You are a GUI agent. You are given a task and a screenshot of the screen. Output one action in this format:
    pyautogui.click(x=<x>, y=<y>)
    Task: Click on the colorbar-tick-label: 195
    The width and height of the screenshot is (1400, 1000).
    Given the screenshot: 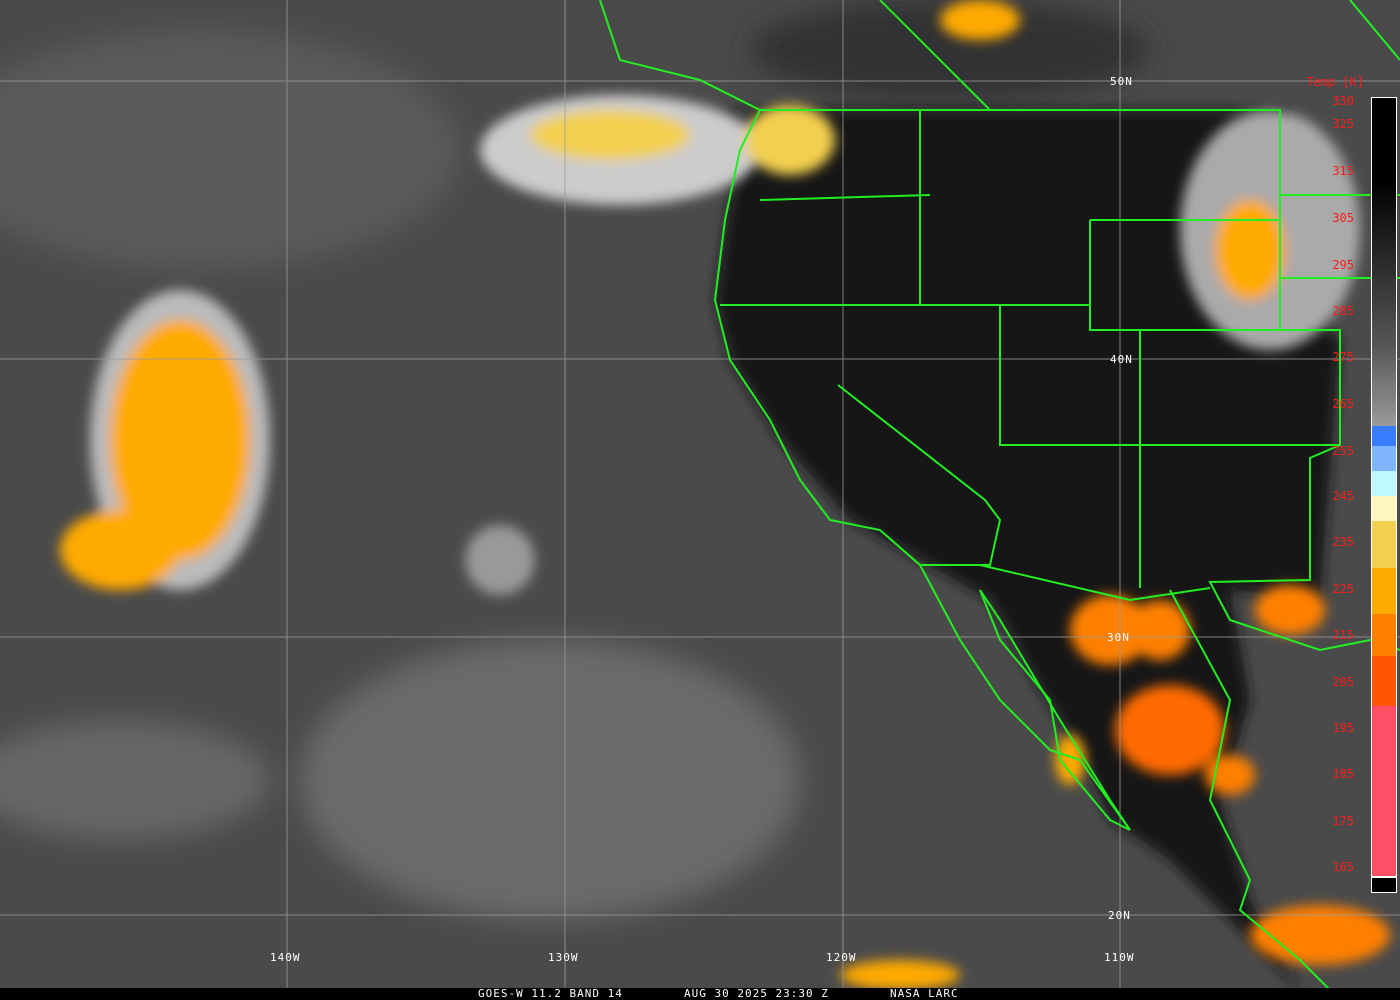 What is the action you would take?
    pyautogui.click(x=1343, y=728)
    